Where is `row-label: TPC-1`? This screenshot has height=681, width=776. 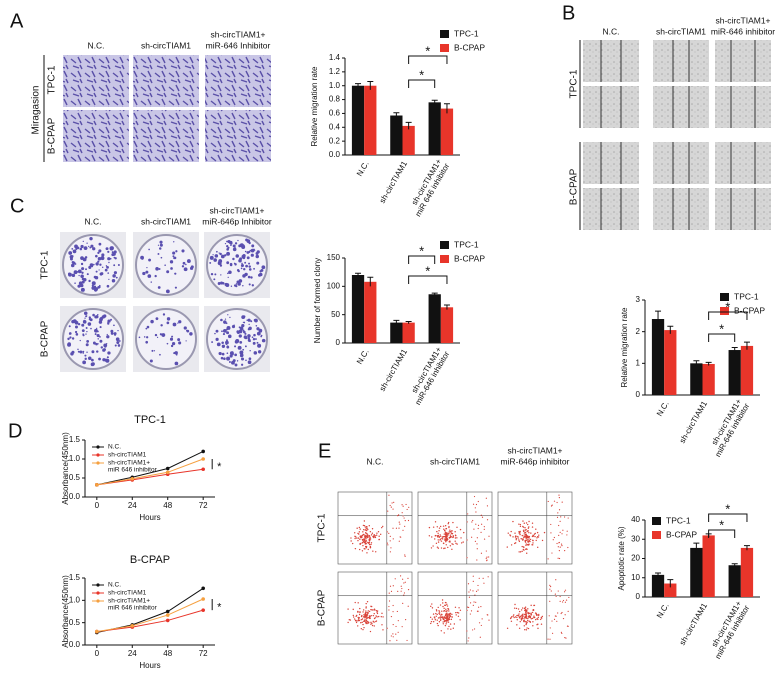 row-label: TPC-1 is located at coordinates (45, 264).